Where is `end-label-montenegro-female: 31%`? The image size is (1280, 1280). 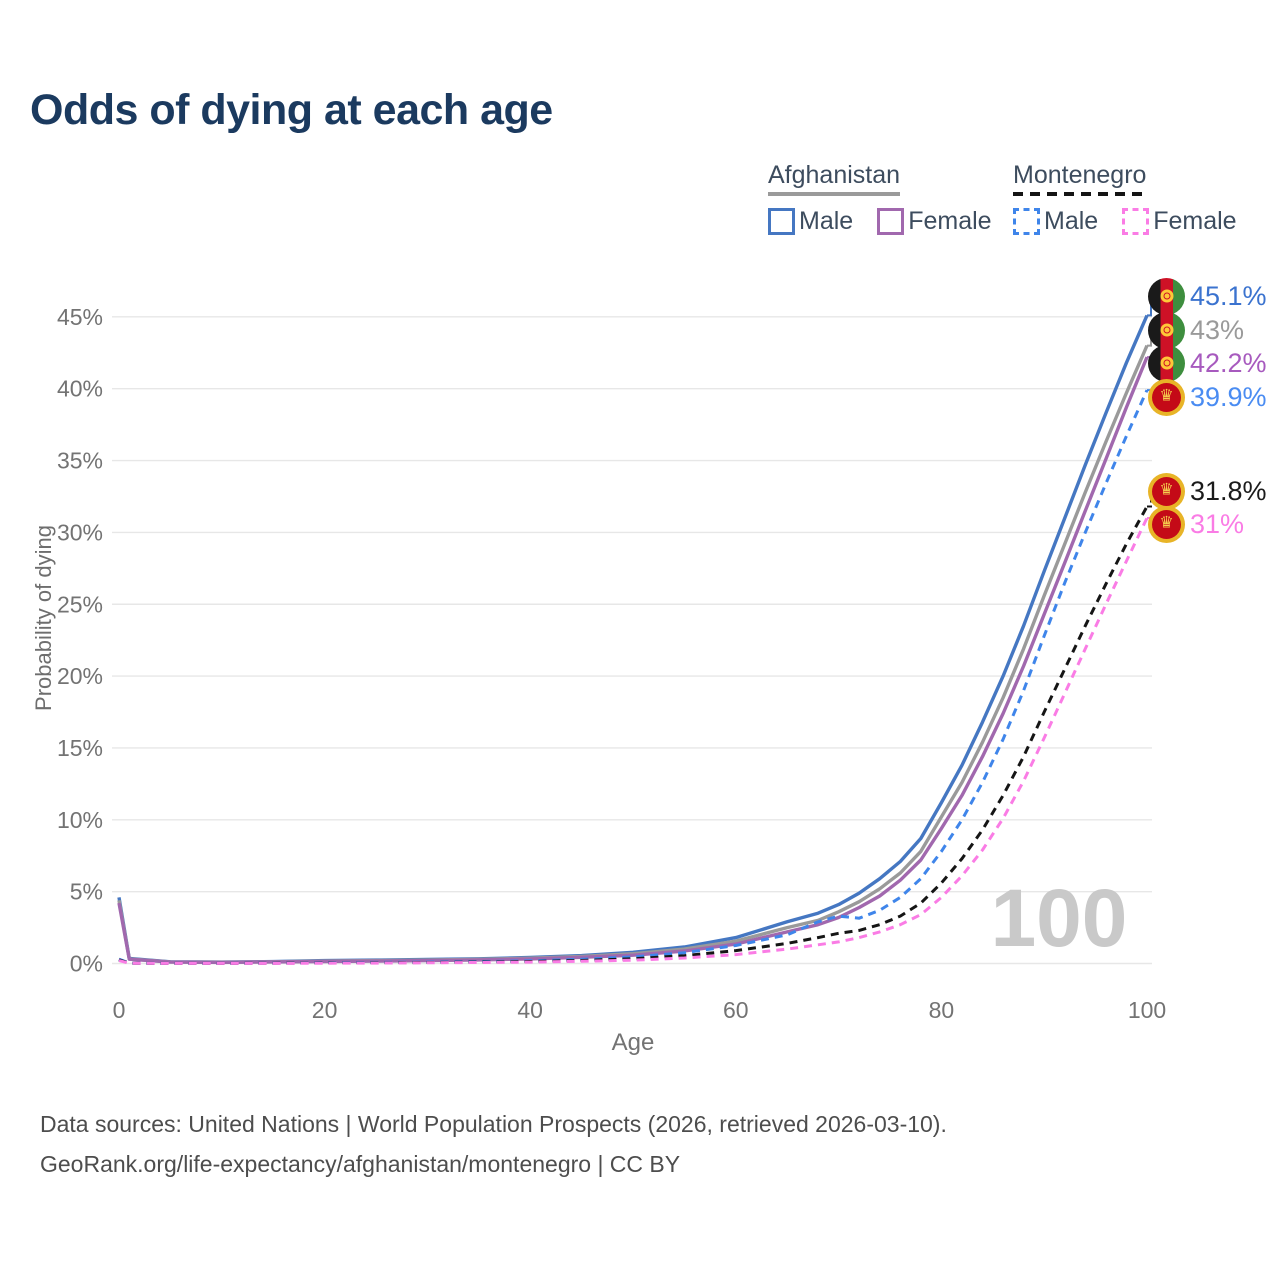 end-label-montenegro-female: 31% is located at coordinates (1196, 524).